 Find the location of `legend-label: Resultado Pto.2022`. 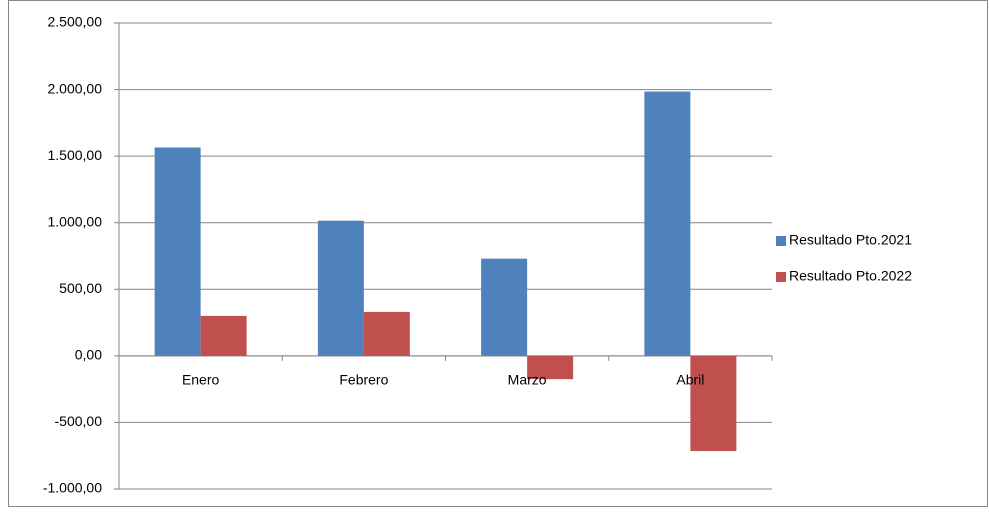

legend-label: Resultado Pto.2022 is located at coordinates (850, 276).